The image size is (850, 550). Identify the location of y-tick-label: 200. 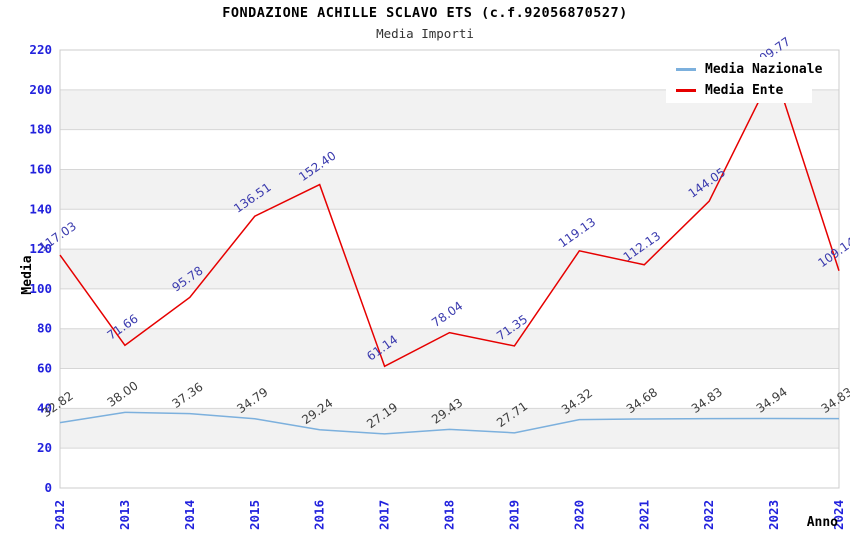
(40, 89).